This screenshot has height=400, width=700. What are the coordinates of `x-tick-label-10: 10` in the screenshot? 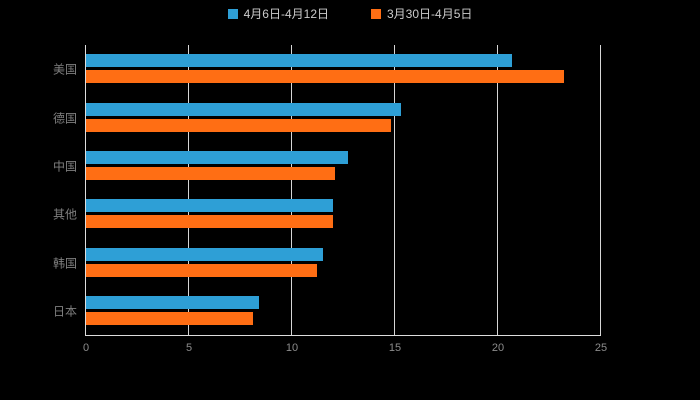 It's located at (292, 348).